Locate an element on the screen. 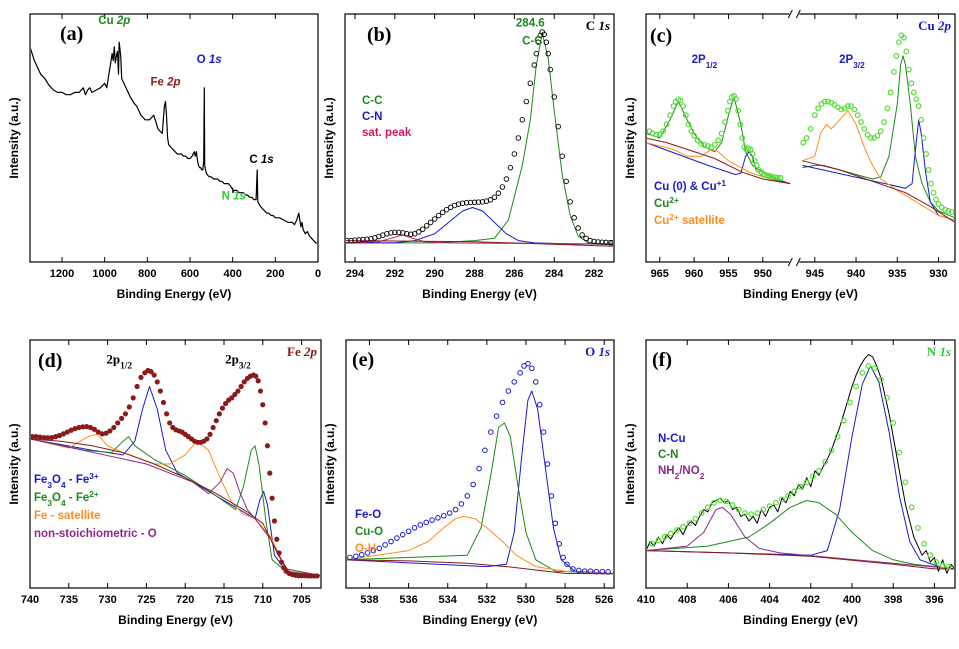 Image resolution: width=959 pixels, height=649 pixels. legend-entry: non-stoichiometric - O is located at coordinates (95, 534).